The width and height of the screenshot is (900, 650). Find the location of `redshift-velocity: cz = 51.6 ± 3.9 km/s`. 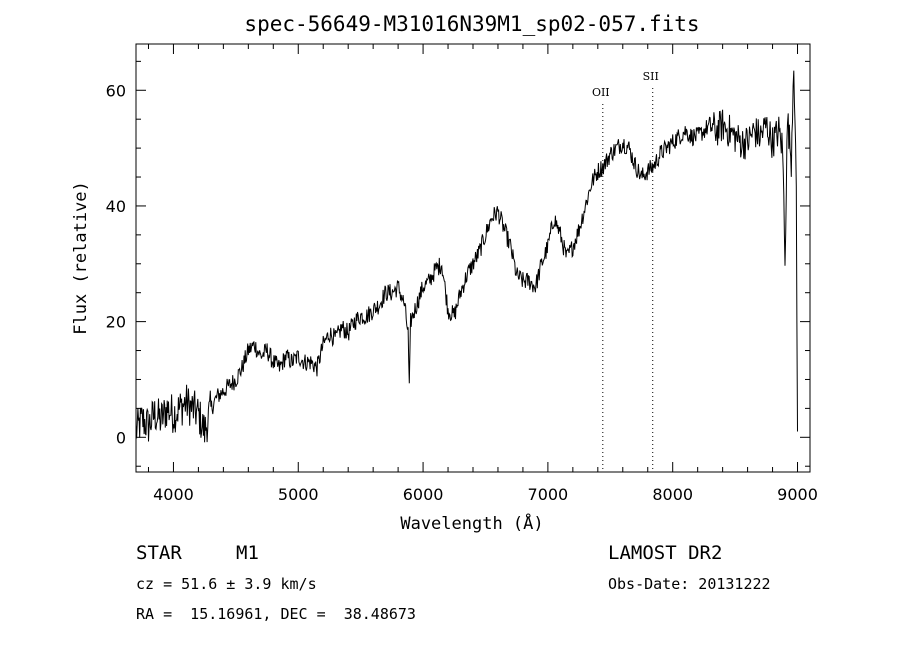

redshift-velocity: cz = 51.6 ± 3.9 km/s is located at coordinates (226, 584).